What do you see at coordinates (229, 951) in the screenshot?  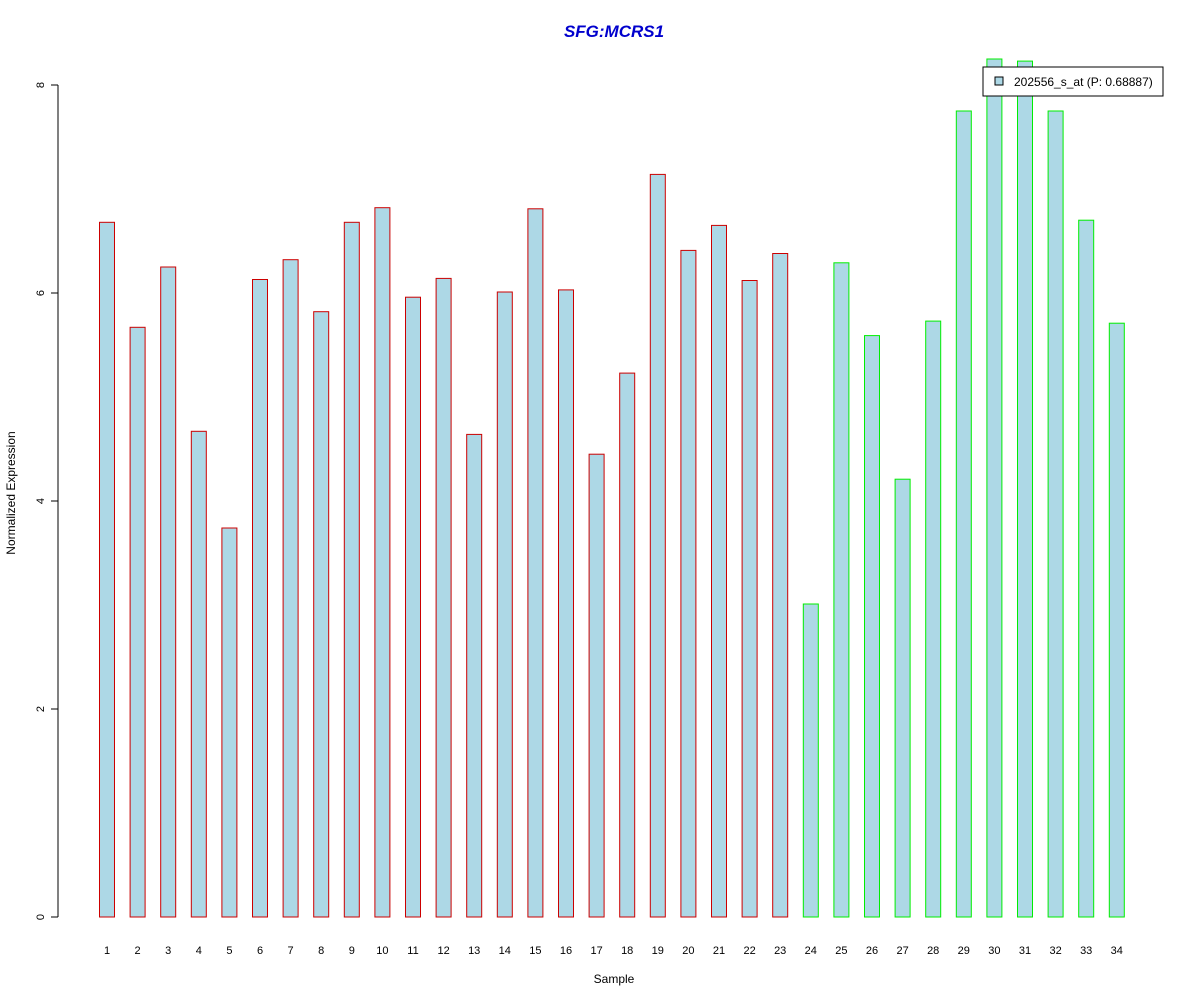 I see `x-tick-label: 5` at bounding box center [229, 951].